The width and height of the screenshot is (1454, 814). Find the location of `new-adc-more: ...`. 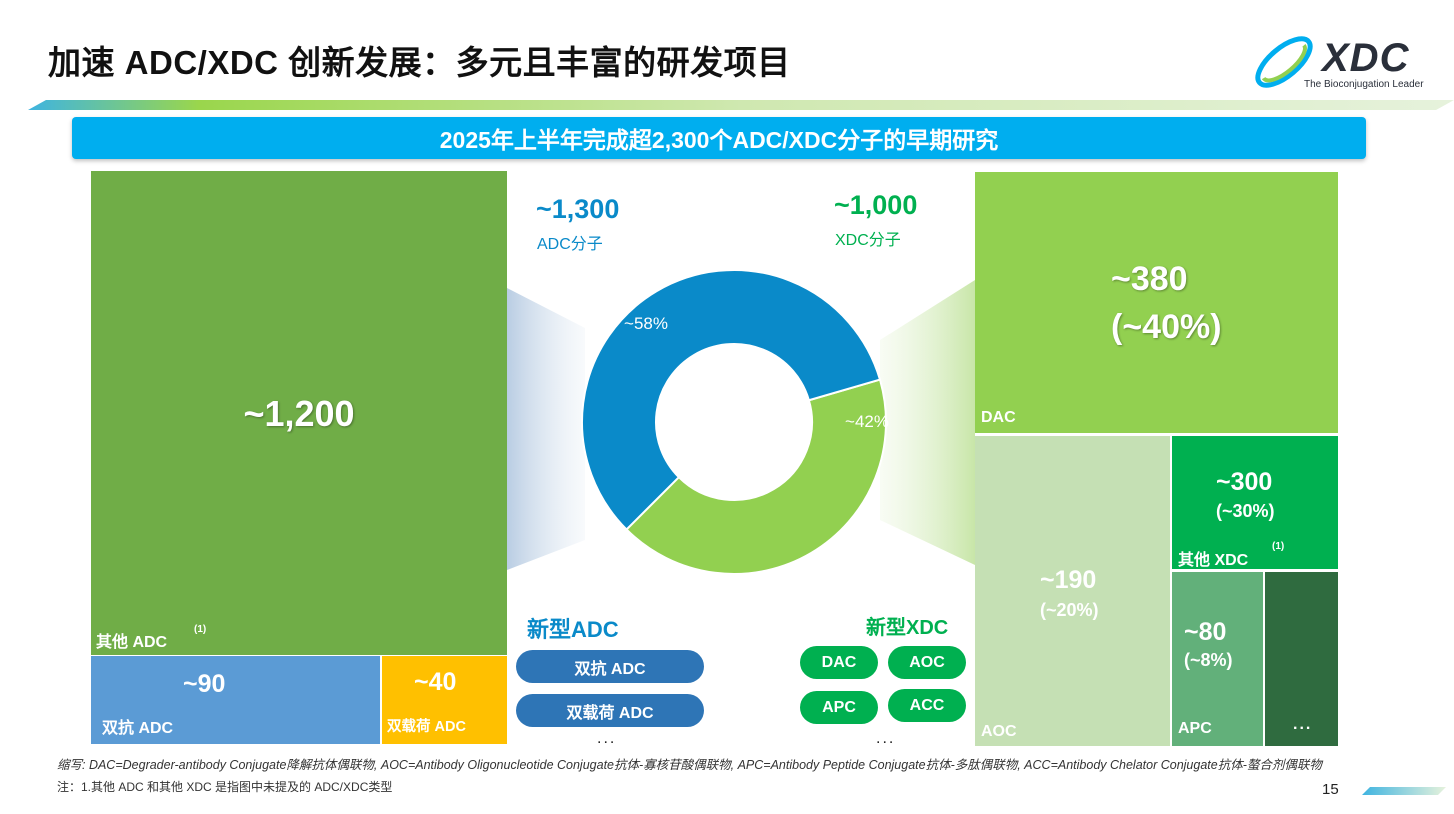

new-adc-more: ... is located at coordinates (607, 738).